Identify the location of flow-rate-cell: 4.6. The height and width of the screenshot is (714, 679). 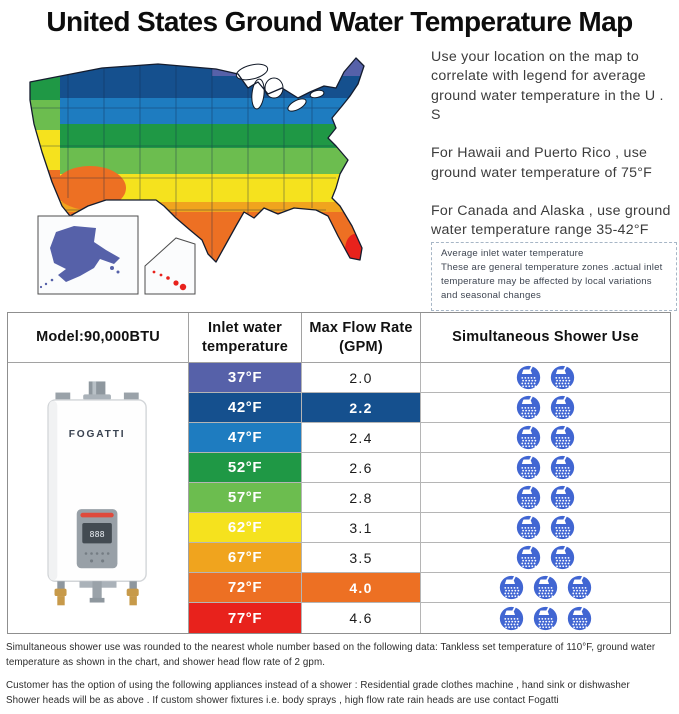
(361, 618).